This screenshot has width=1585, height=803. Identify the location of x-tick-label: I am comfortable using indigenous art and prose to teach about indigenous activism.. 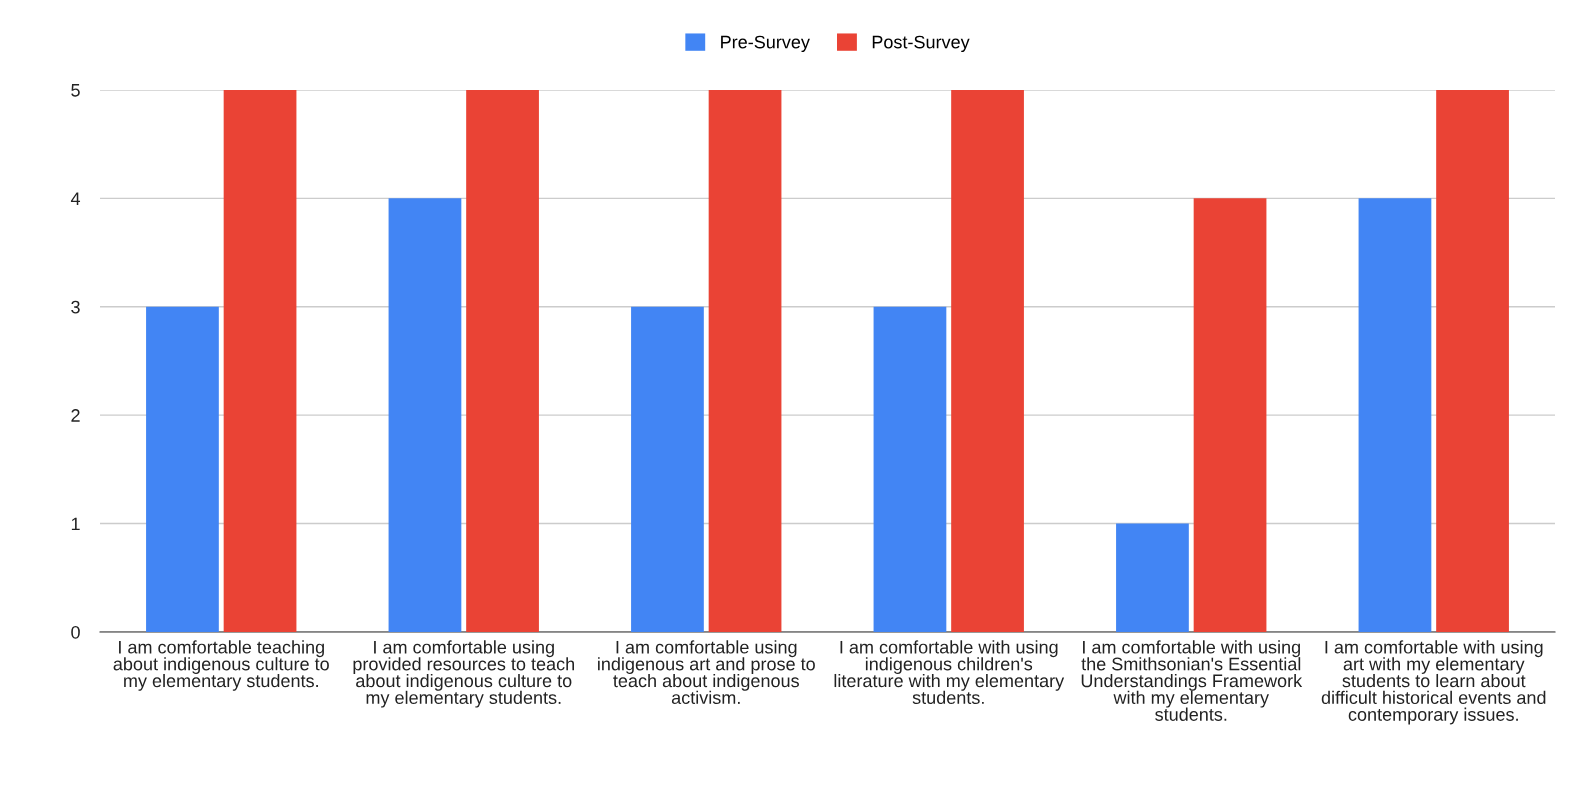
(706, 672).